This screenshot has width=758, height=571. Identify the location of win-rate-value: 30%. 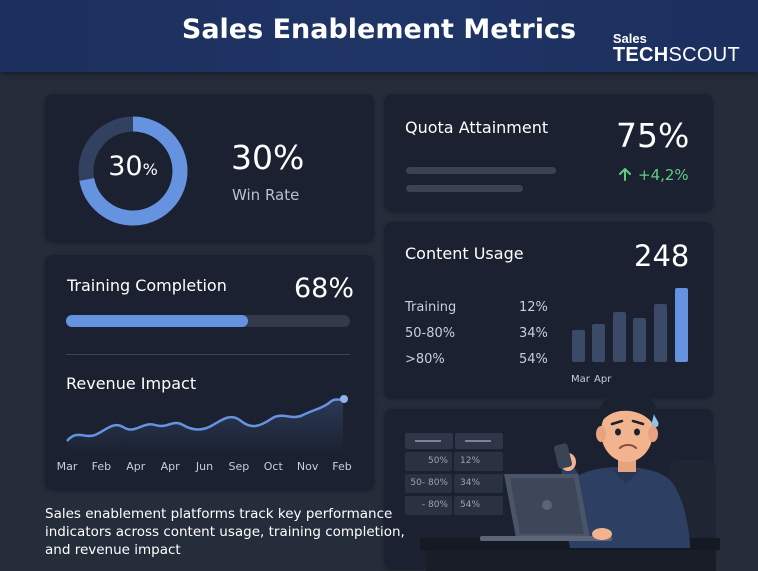
(268, 157).